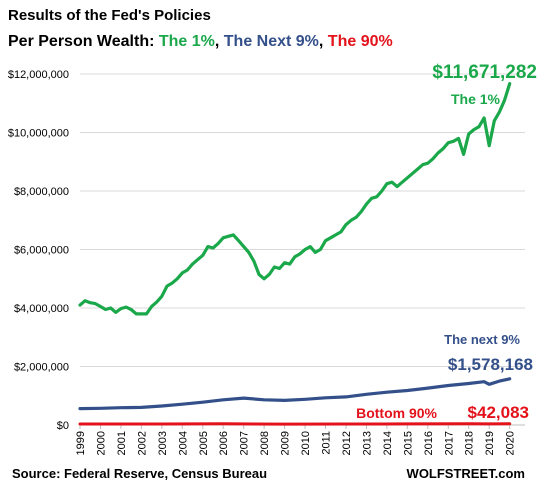 The image size is (541, 501). Describe the element at coordinates (139, 473) in the screenshot. I see `source-note: Source: Federal Reserve, Census Bureau` at that location.